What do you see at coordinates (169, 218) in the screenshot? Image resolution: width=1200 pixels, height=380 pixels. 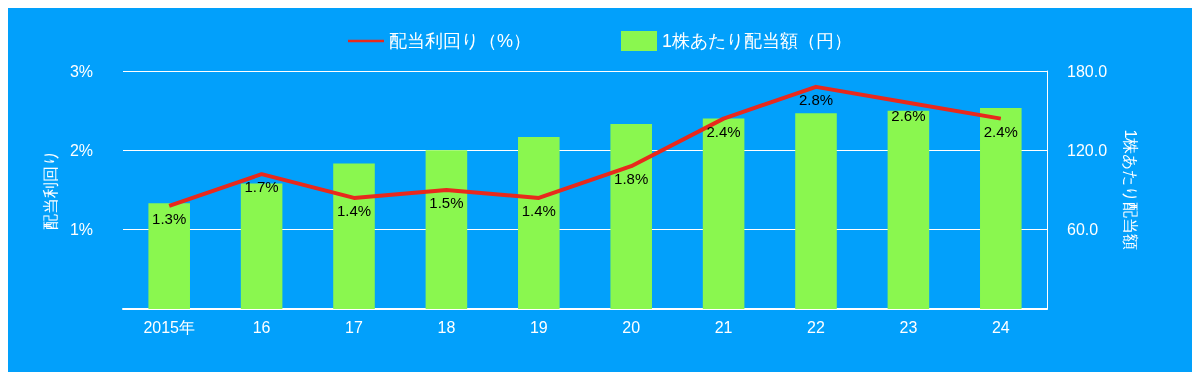 I see `data-label: 1.3%` at bounding box center [169, 218].